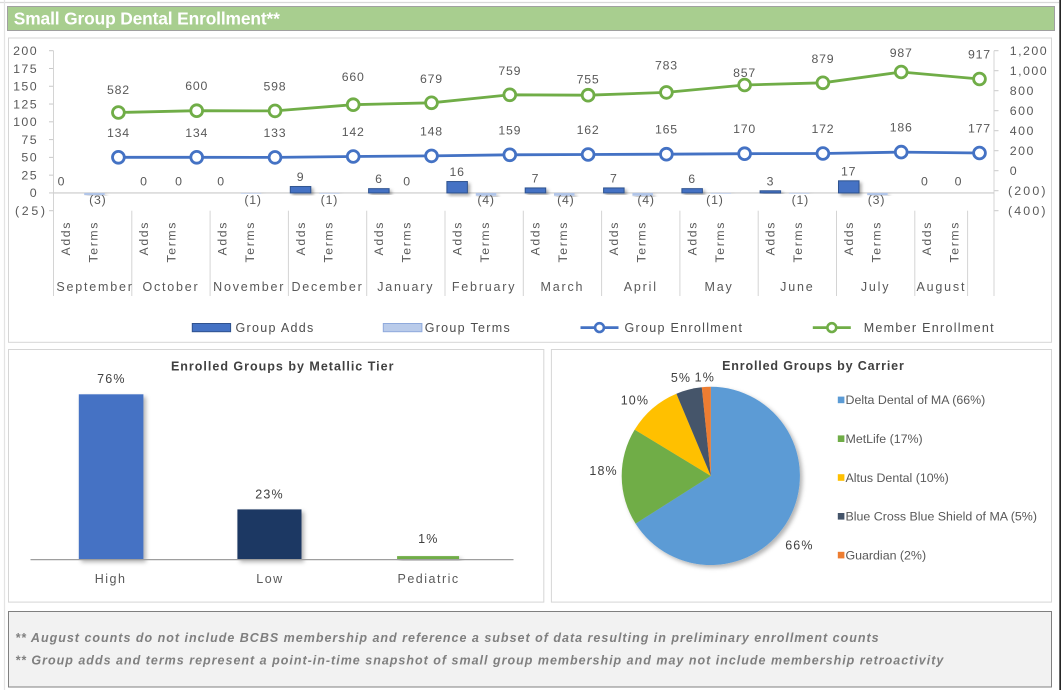 This screenshot has width=1062, height=695. Describe the element at coordinates (929, 328) in the screenshot. I see `svg-text: Member Enrollment` at that location.